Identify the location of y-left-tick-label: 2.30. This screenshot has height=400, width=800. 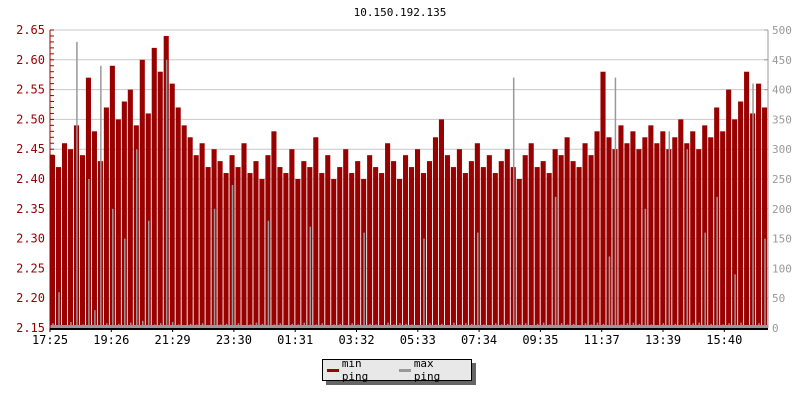
(30, 239).